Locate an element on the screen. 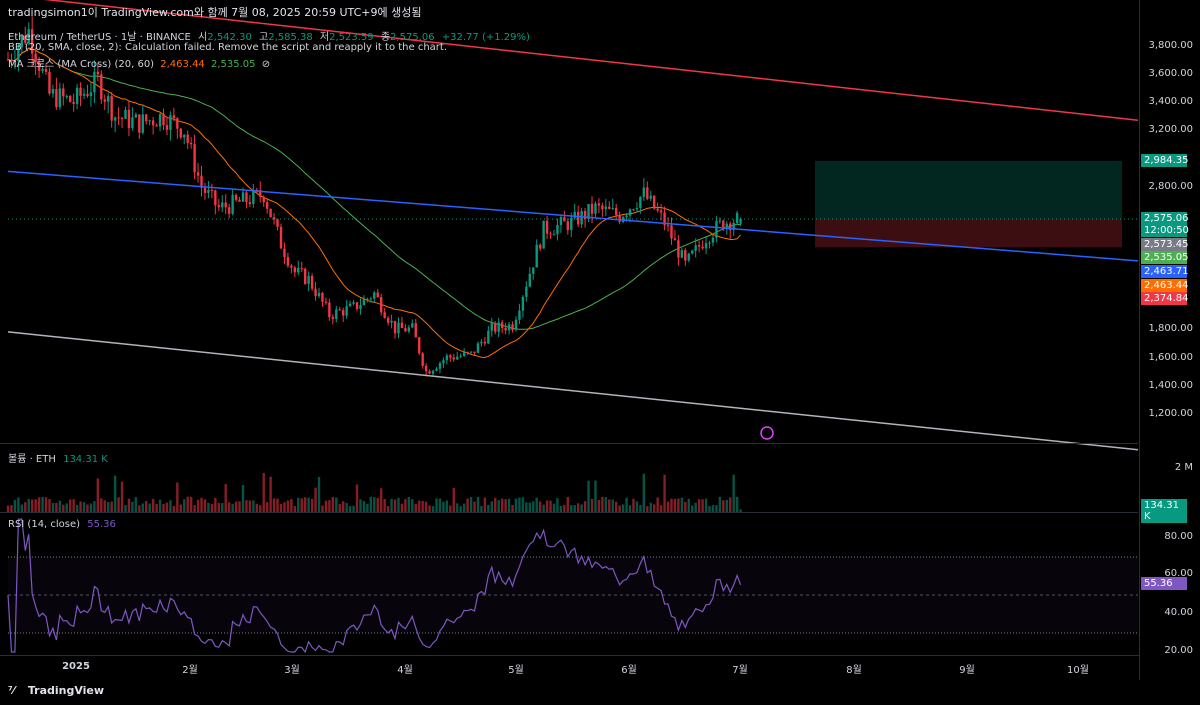  rsi-legend: RSI (14, close) 55.36 is located at coordinates (62, 524).